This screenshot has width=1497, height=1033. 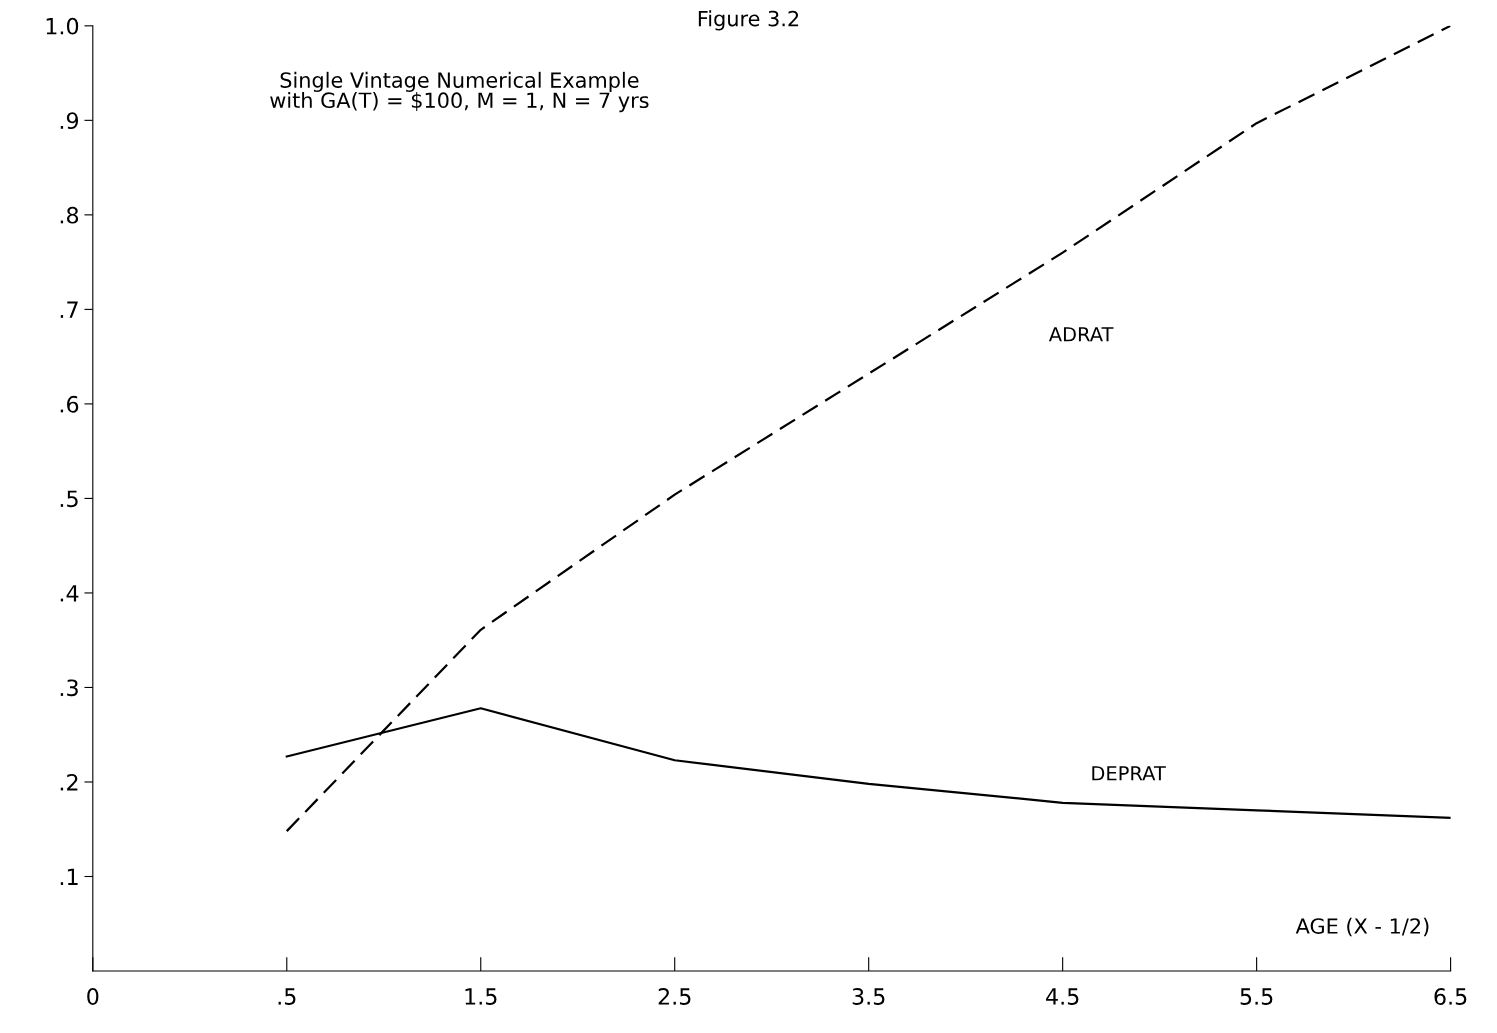 I want to click on chart-title: Figure 3.2, so click(x=748, y=20).